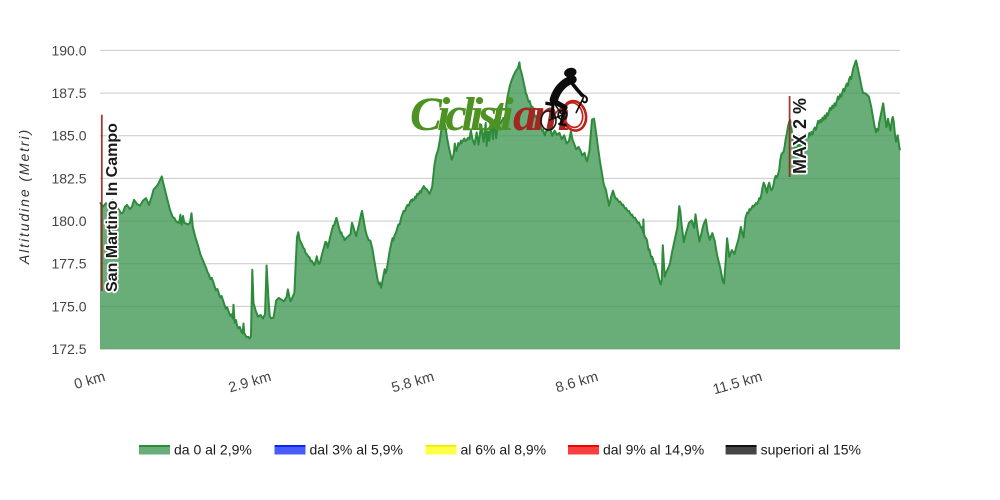 This screenshot has width=1000, height=500. I want to click on svg-text: dal 3% al 5,9%, so click(356, 450).